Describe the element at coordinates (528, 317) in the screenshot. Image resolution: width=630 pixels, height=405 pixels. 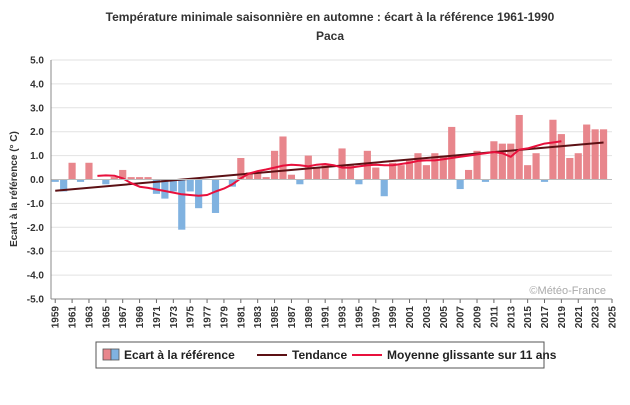
I see `x-tick-label: 2015` at that location.